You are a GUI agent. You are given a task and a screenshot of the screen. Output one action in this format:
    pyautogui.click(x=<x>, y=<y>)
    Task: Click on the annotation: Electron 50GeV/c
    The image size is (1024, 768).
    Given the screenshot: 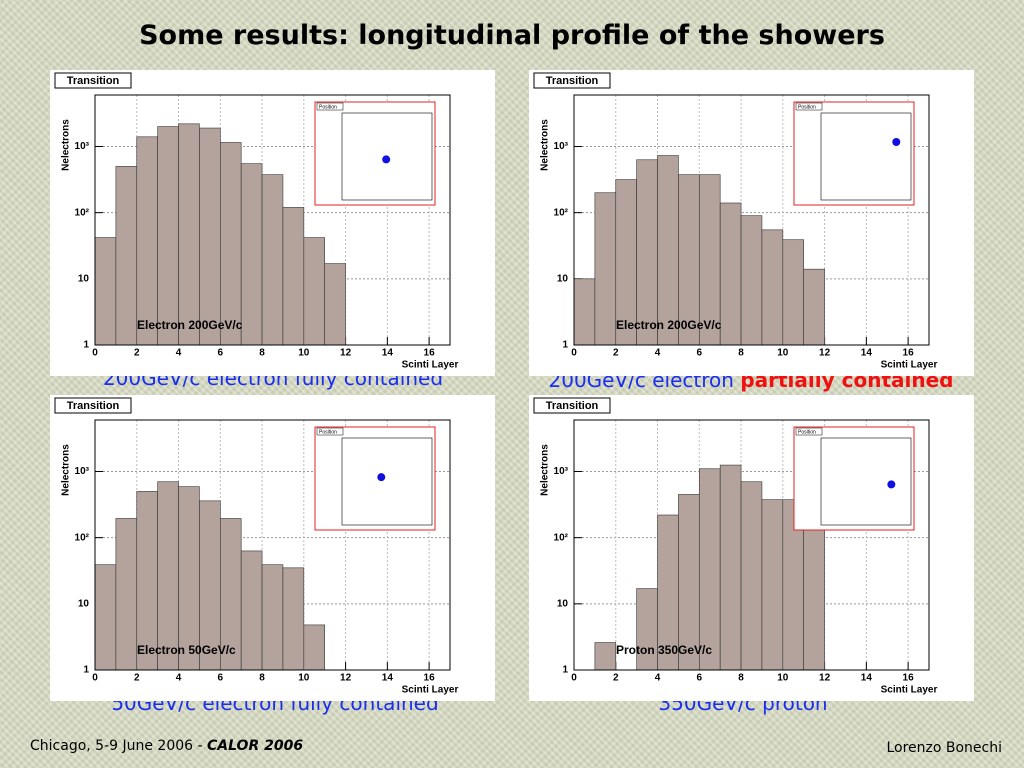 What is the action you would take?
    pyautogui.click(x=186, y=650)
    